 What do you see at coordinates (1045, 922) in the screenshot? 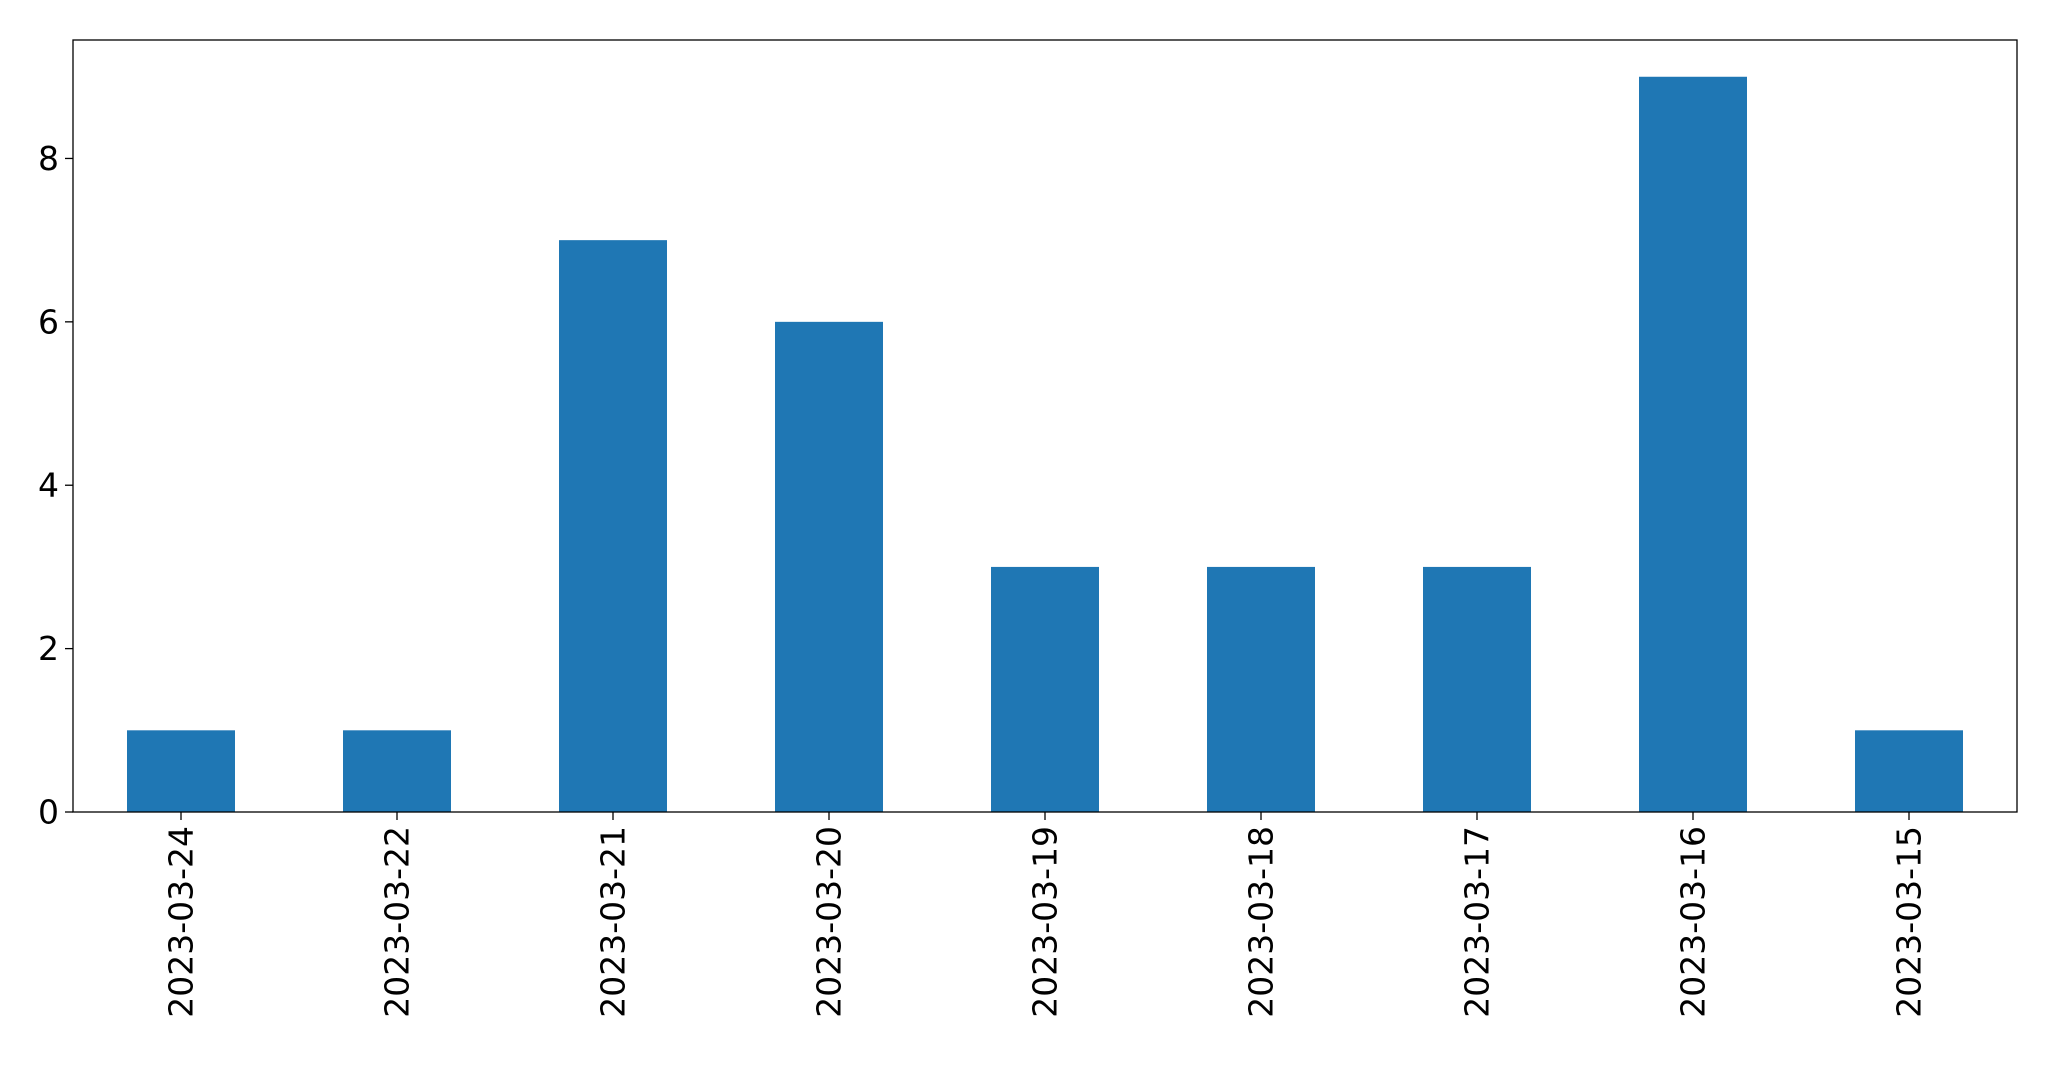
I see `x-tick-label: 2023-03-19` at bounding box center [1045, 922].